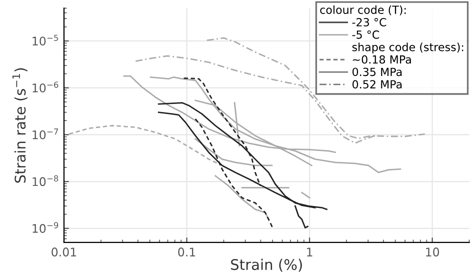 The width and height of the screenshot is (474, 274). What do you see at coordinates (45, 87) in the screenshot?
I see `y-tick-label: 10$^{−6}$` at bounding box center [45, 87].